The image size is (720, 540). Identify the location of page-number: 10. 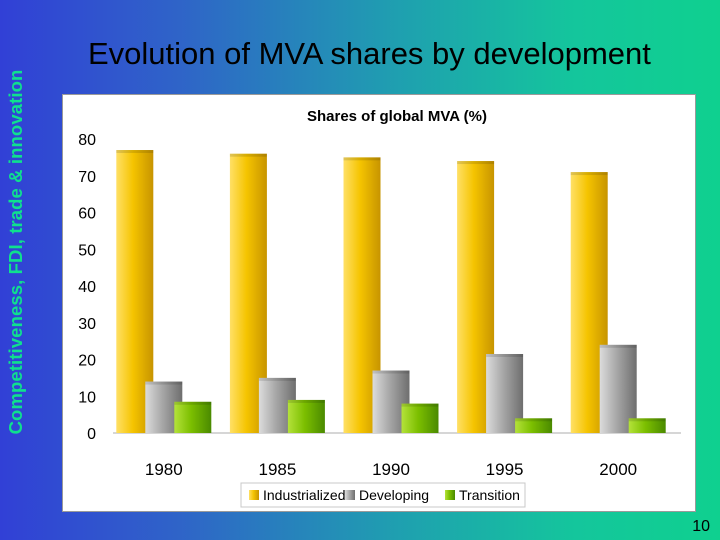
(701, 526).